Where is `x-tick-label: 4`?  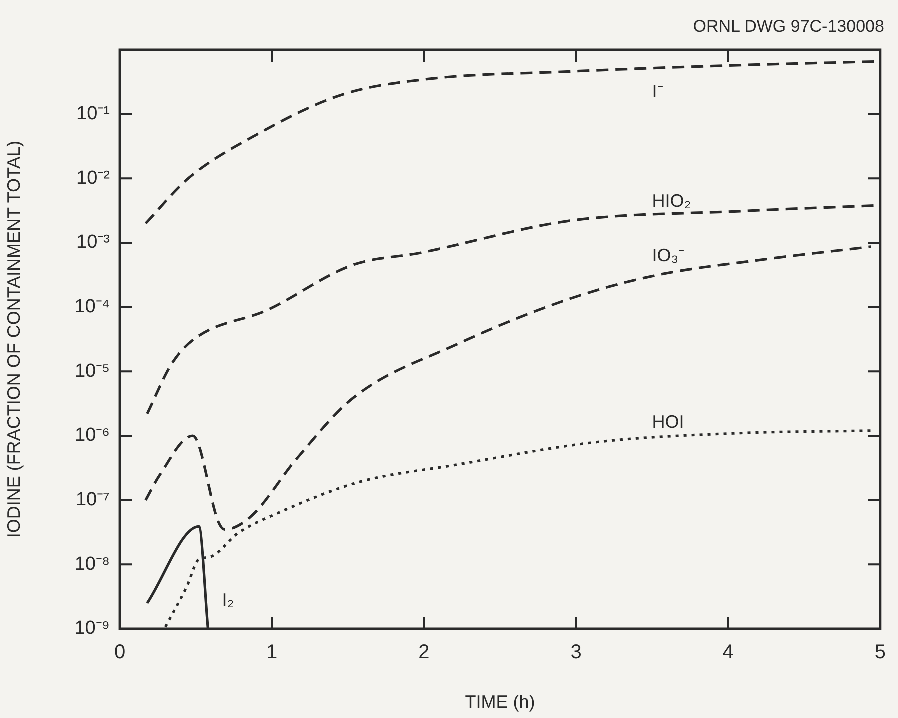
x-tick-label: 4 is located at coordinates (728, 653).